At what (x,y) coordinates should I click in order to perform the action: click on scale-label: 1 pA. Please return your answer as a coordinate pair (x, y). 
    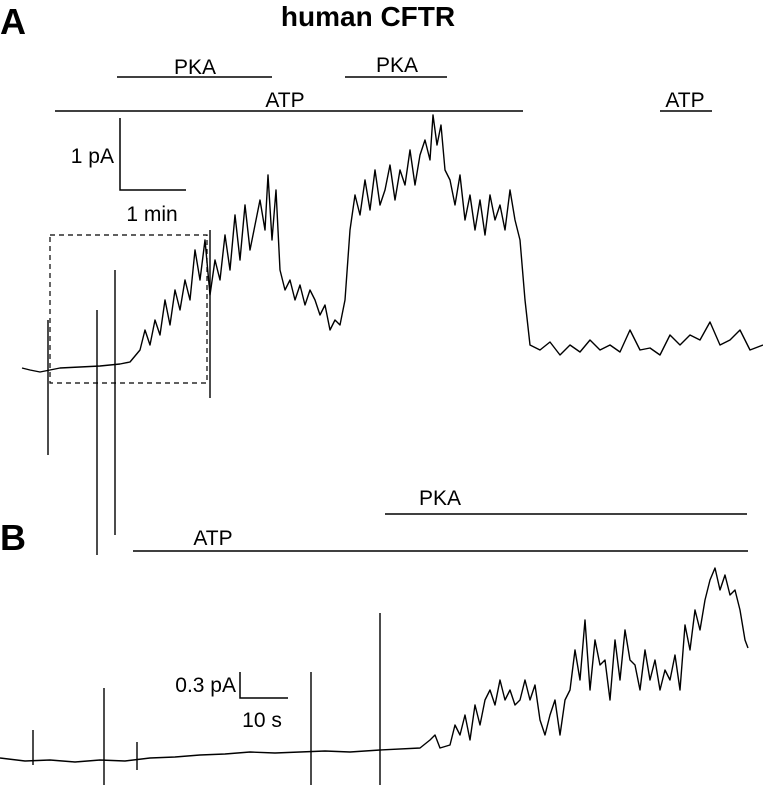
    Looking at the image, I should click on (92, 156).